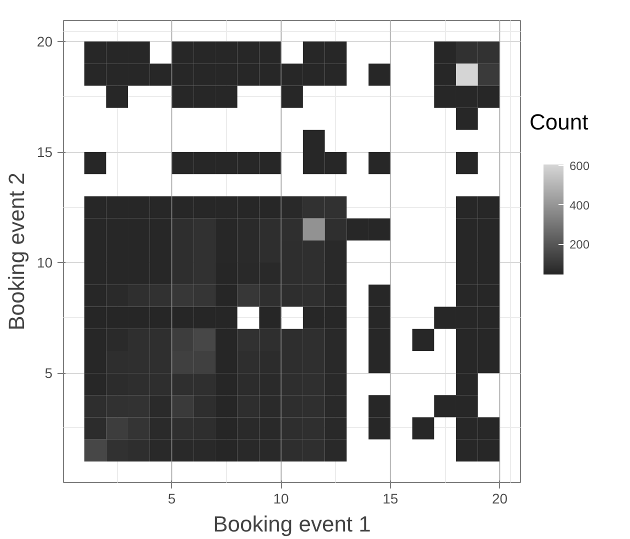 The height and width of the screenshot is (539, 630). What do you see at coordinates (281, 498) in the screenshot?
I see `x-tick-label: 10` at bounding box center [281, 498].